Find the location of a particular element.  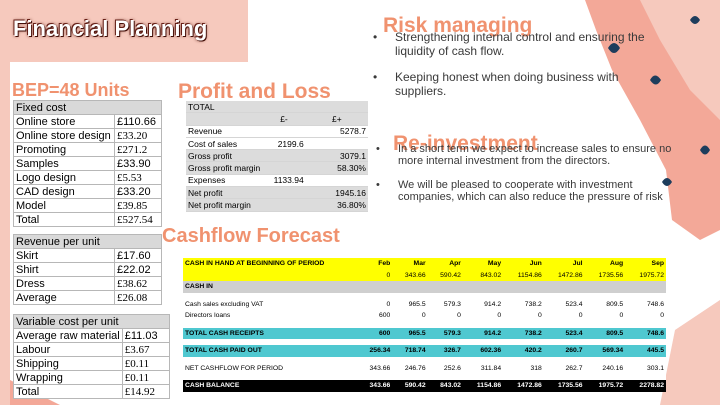

table-row: Expenses 1133.94 is located at coordinates (277, 181).